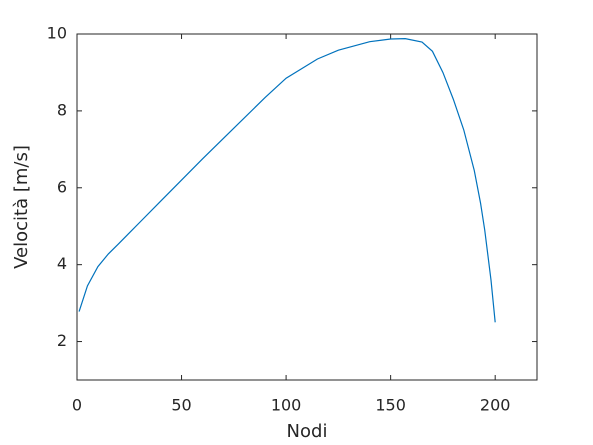 This screenshot has height=445, width=593. I want to click on y-tick-label: 8, so click(62, 109).